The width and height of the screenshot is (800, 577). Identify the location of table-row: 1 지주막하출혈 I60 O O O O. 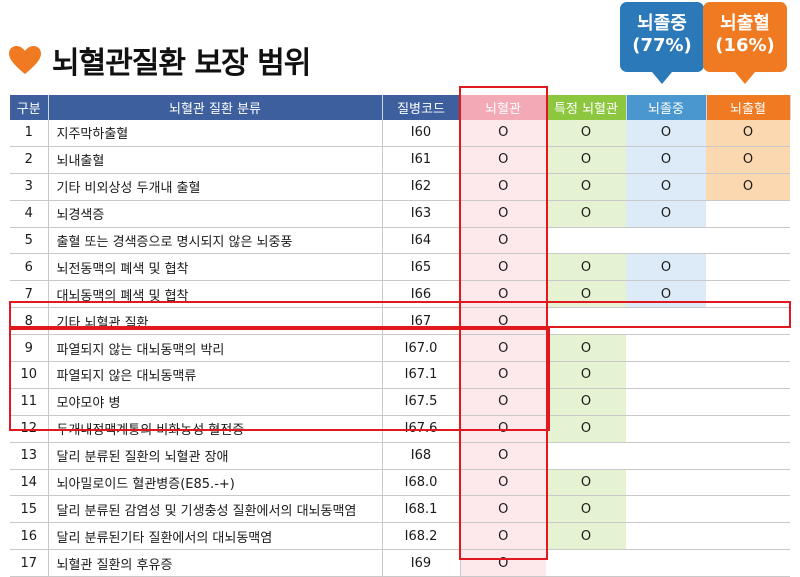
(400, 133).